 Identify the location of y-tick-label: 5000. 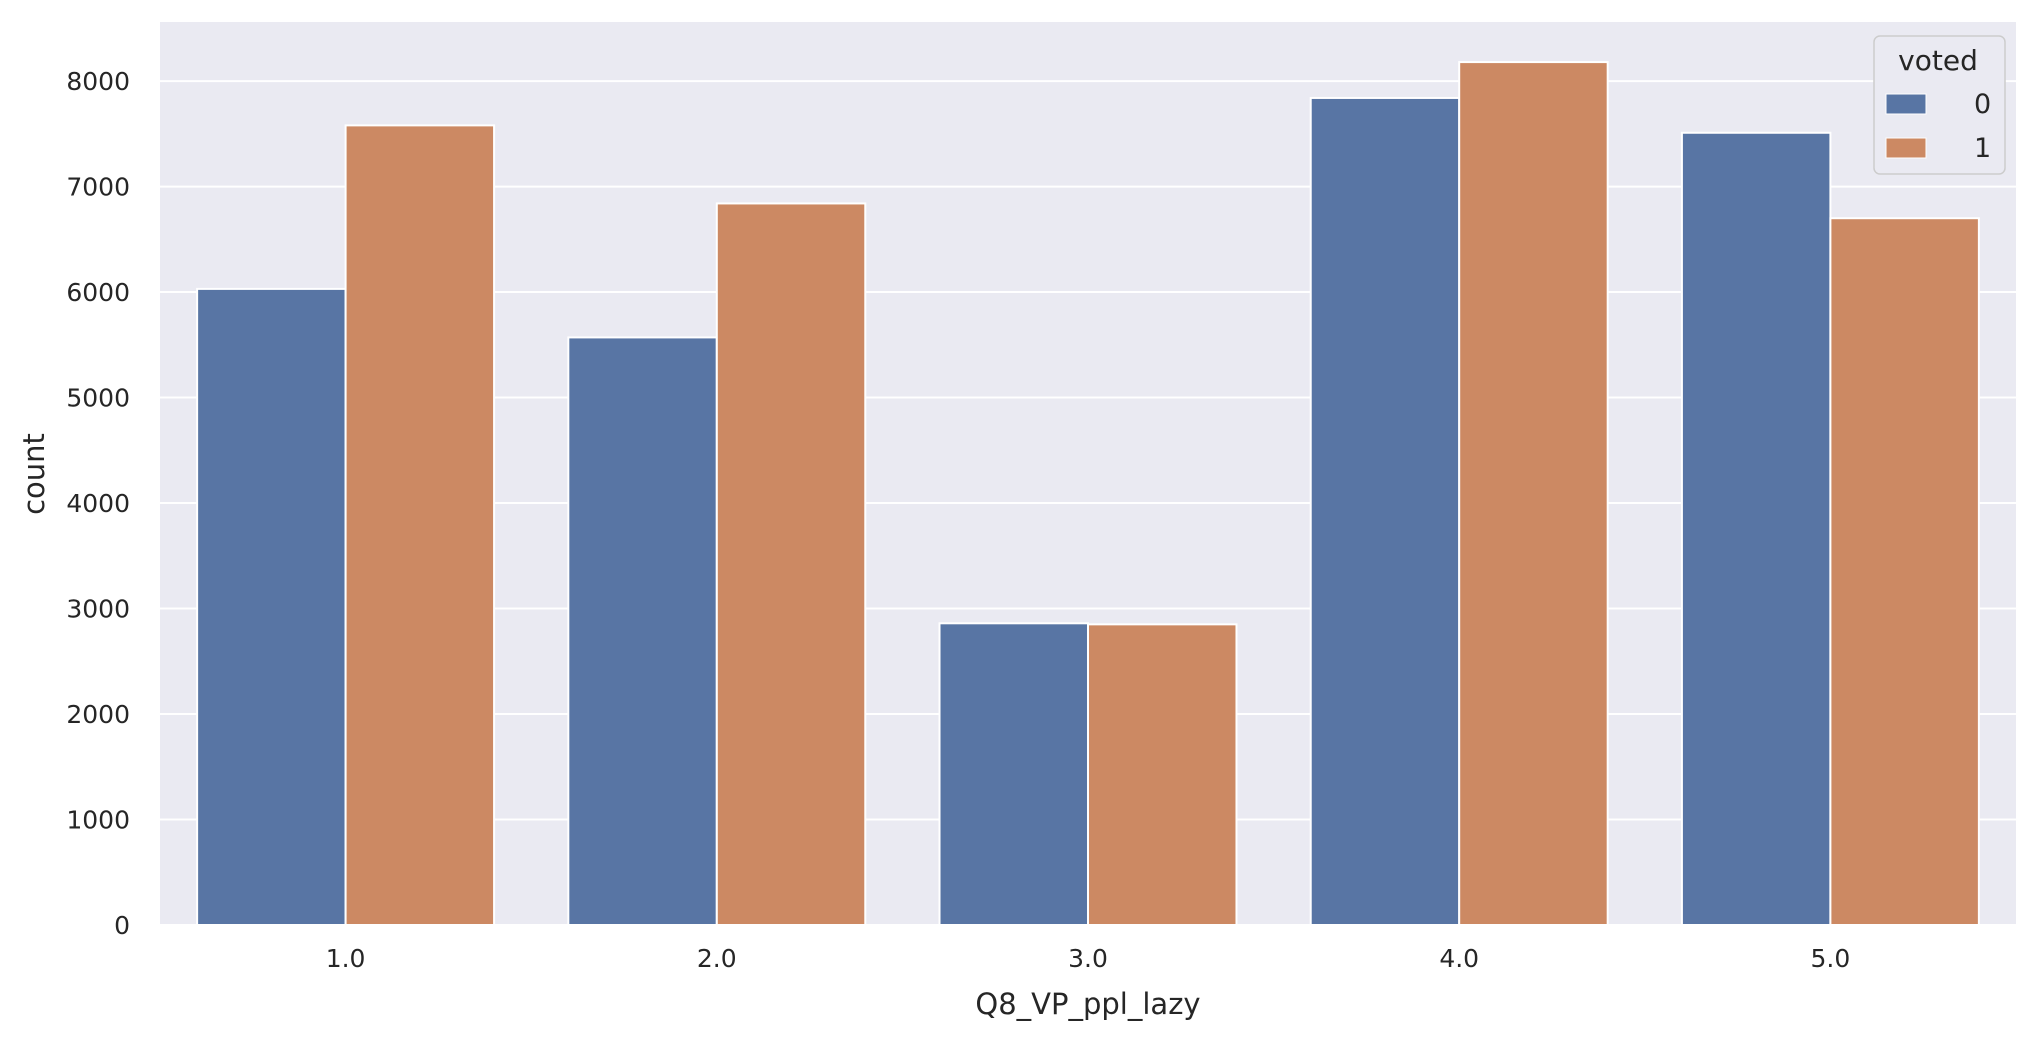
(98, 398).